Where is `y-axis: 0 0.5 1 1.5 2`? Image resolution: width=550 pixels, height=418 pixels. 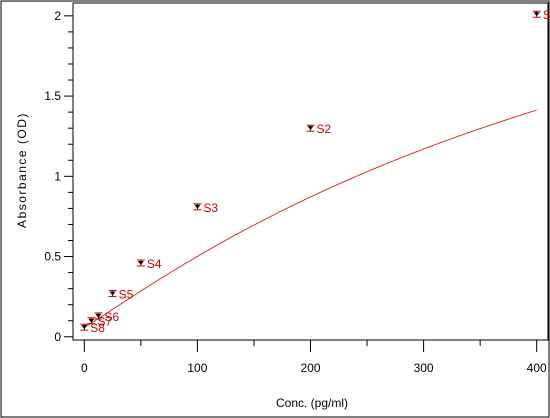 y-axis: 0 0.5 1 1.5 2 is located at coordinates (58, 176).